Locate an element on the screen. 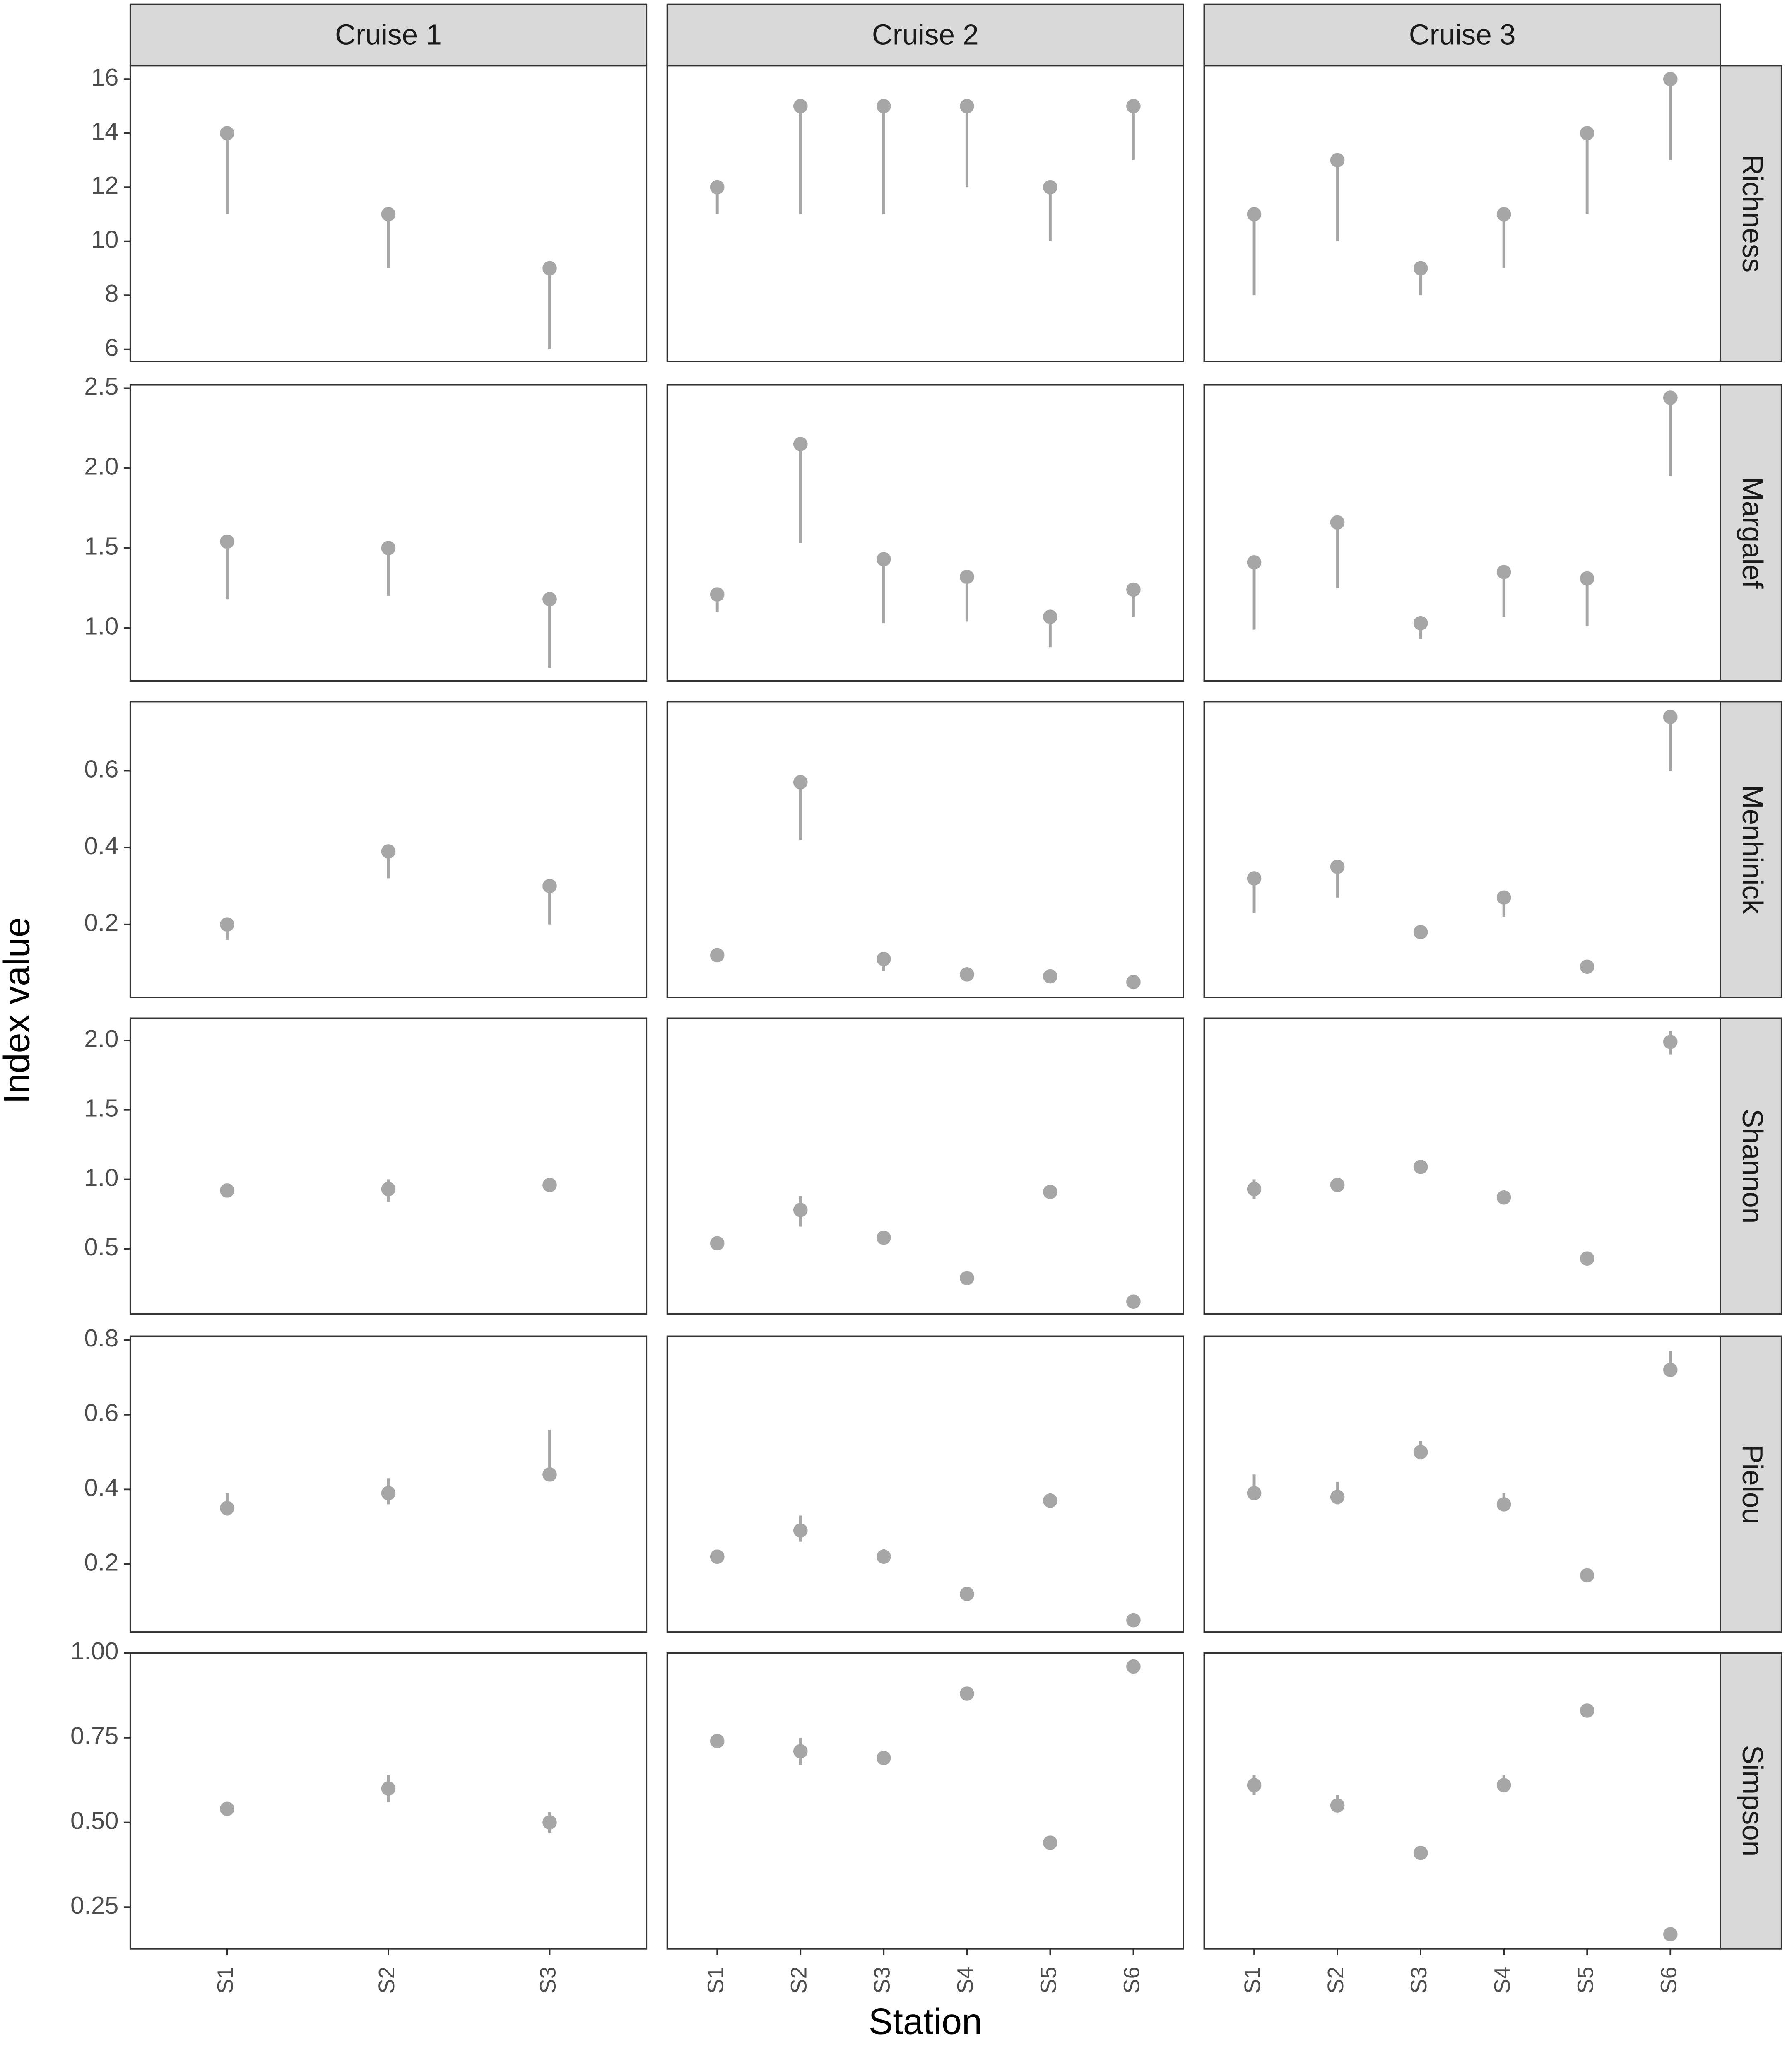 This screenshot has width=1792, height=2047. y-tick-label: 8 is located at coordinates (112, 293).